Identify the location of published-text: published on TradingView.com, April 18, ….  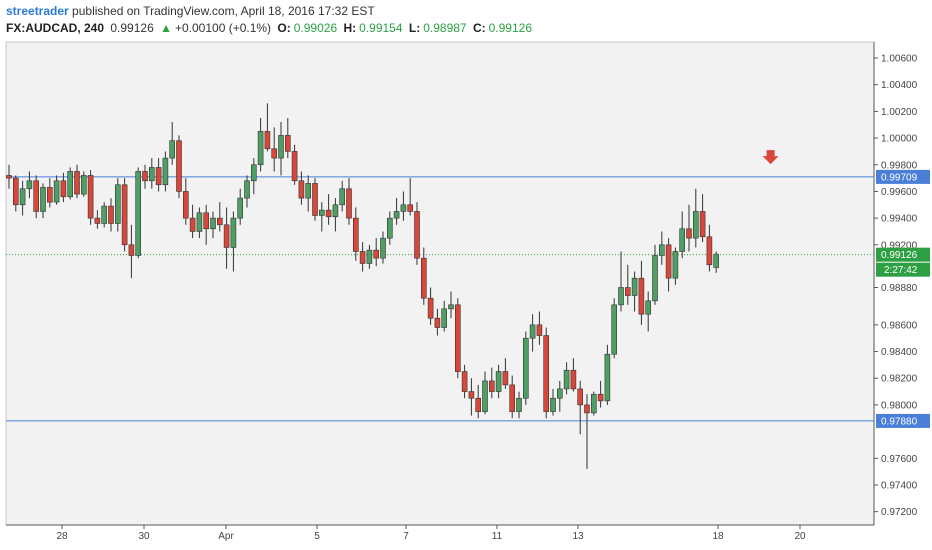
(223, 11).